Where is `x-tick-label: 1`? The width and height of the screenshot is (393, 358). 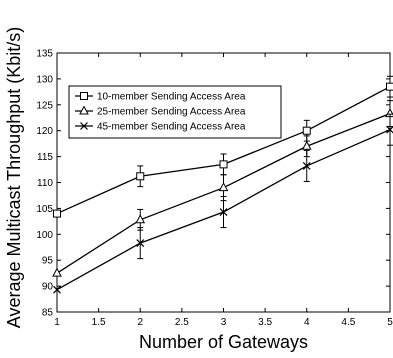
x-tick-label: 1 is located at coordinates (57, 322).